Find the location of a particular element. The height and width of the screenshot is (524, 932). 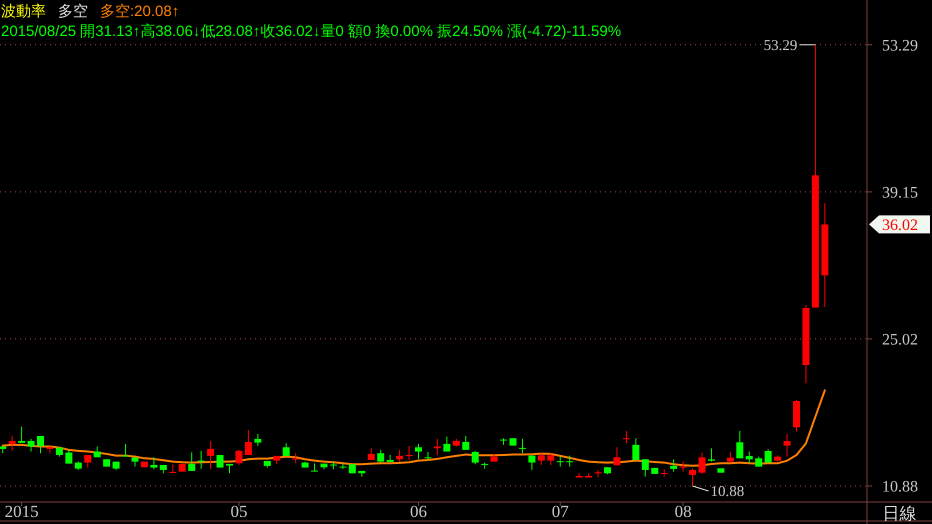

y-tick-label: 25.02 is located at coordinates (900, 339).